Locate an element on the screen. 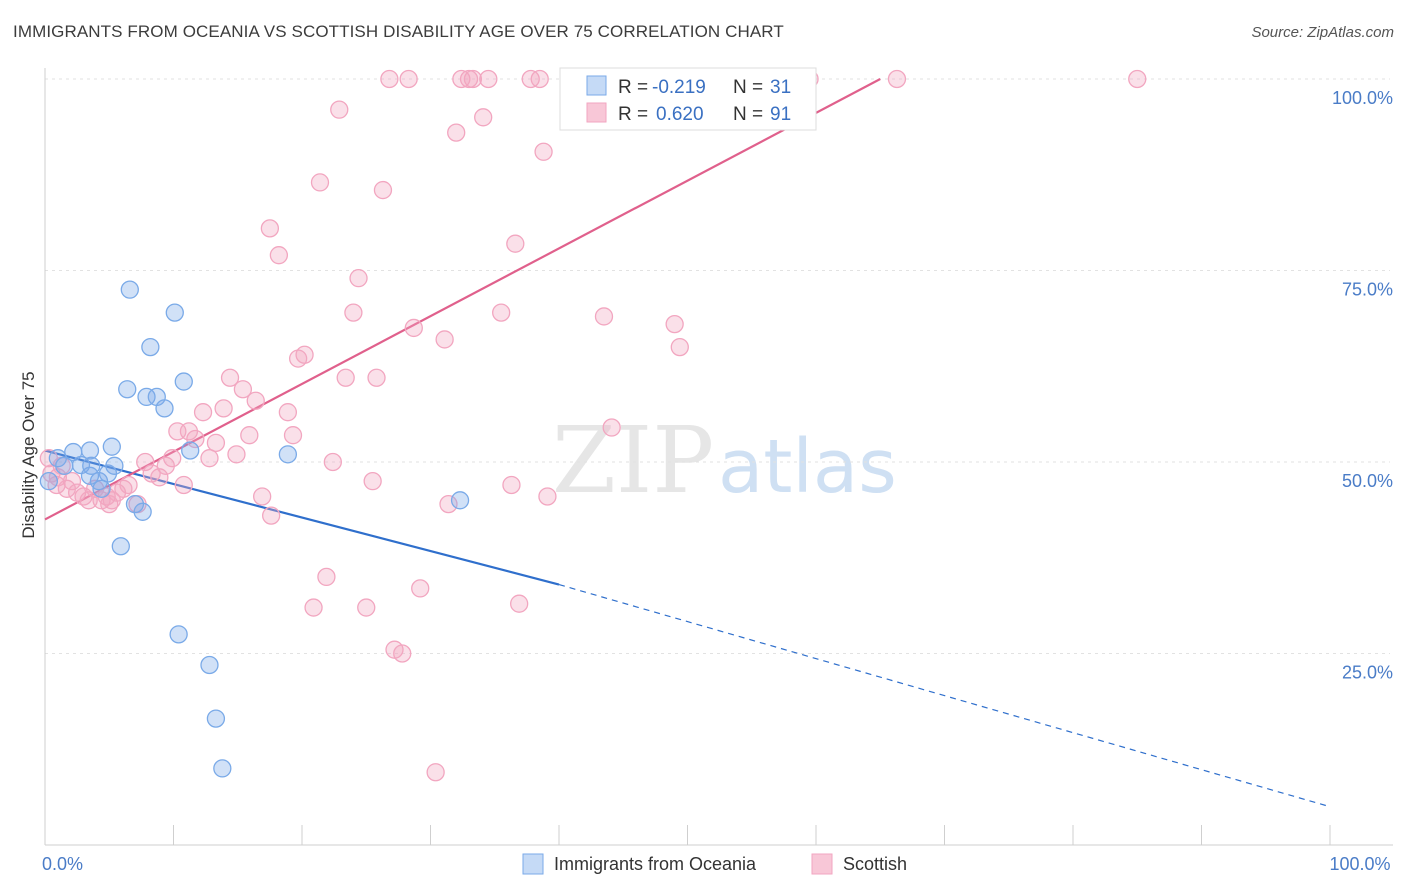 Image resolution: width=1406 pixels, height=892 pixels. bottom-legend-oceania: Immigrants from Oceania is located at coordinates (655, 864).